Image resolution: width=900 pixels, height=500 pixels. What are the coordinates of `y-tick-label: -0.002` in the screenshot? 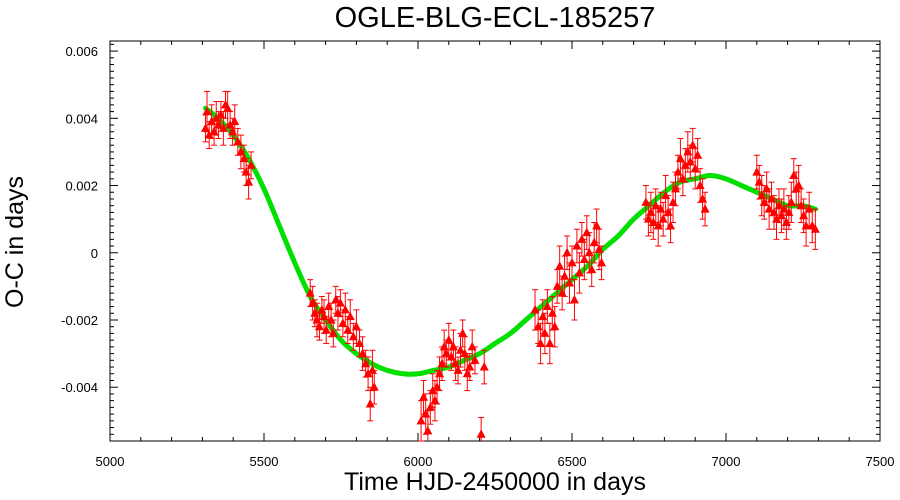 It's located at (79, 320).